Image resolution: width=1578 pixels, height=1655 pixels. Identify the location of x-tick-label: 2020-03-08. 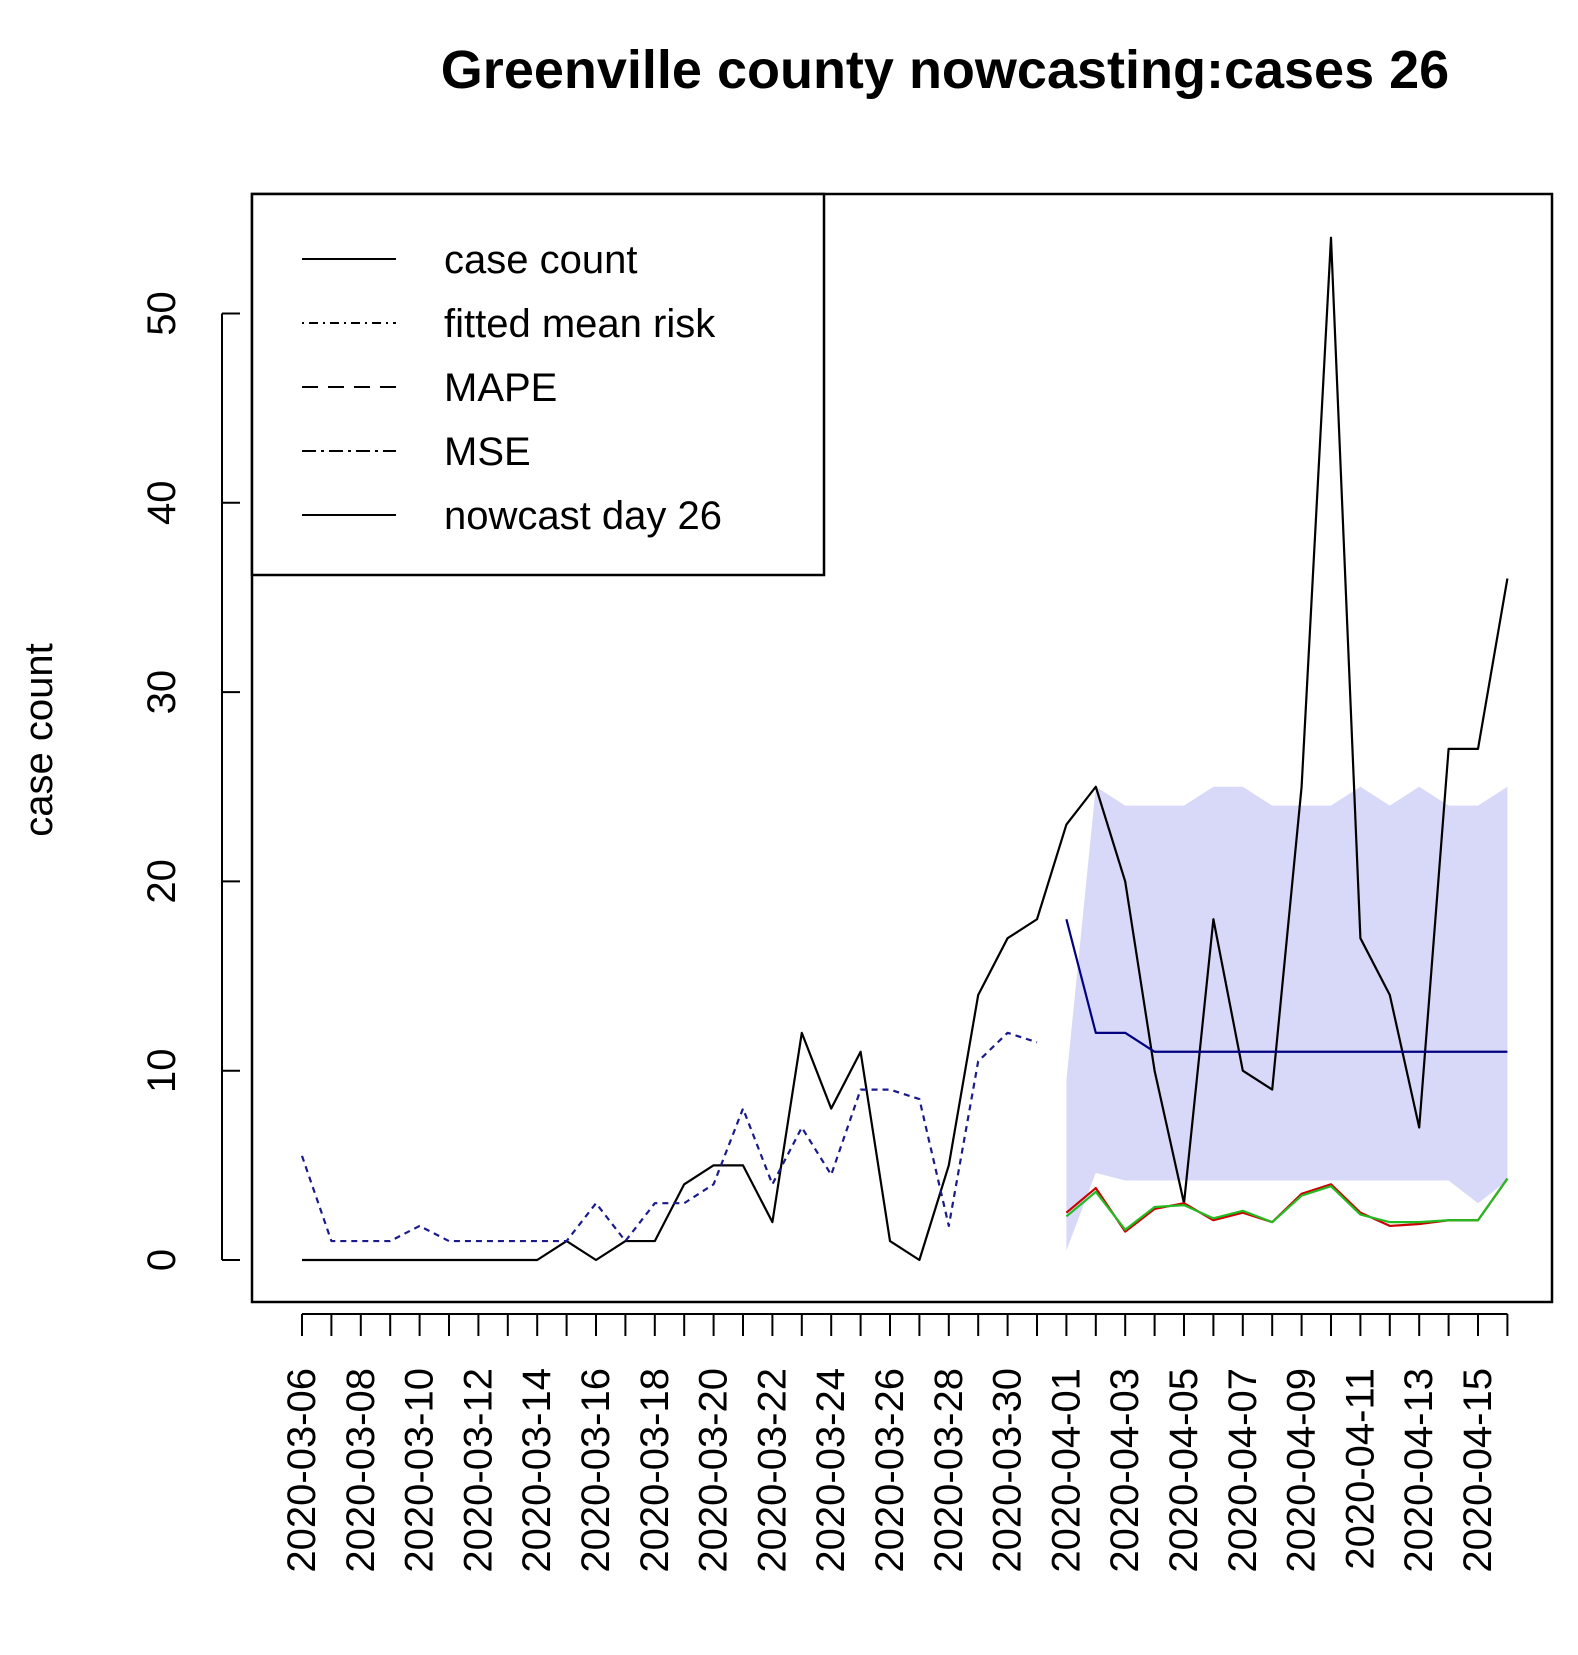
(361, 1470).